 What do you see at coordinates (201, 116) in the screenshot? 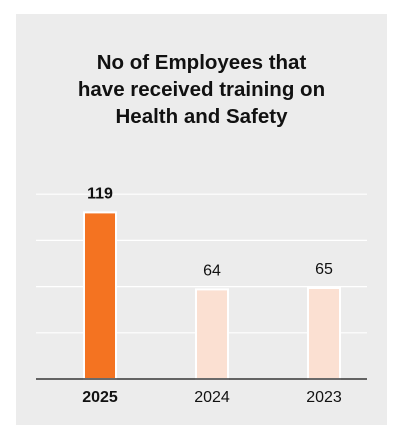
I see `chart-title-line-3: Health and Safety` at bounding box center [201, 116].